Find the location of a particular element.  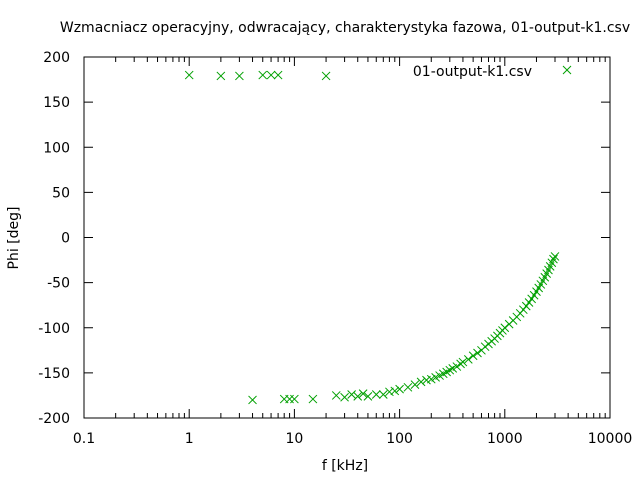

x-tick-label: 1 is located at coordinates (189, 439).